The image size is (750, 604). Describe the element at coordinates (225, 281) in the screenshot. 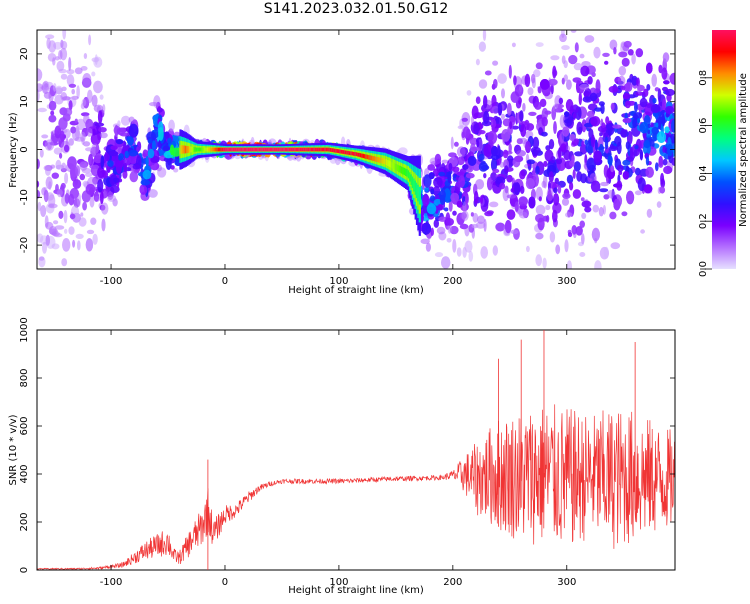

I see `spectrogram-x-tick-label: 0` at that location.